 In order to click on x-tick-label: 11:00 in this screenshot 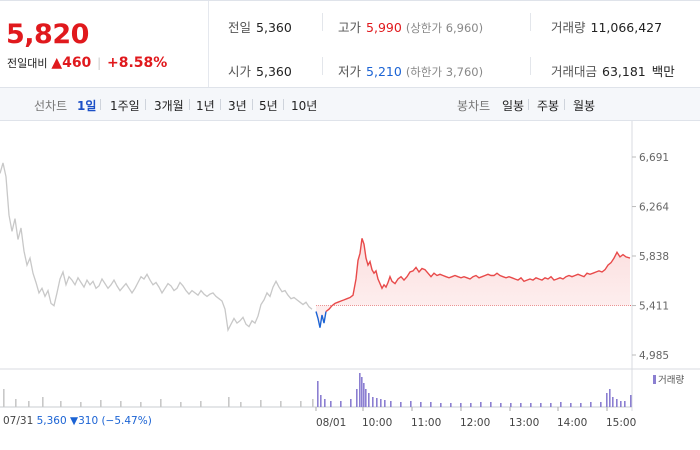, I will do `click(426, 423)`.